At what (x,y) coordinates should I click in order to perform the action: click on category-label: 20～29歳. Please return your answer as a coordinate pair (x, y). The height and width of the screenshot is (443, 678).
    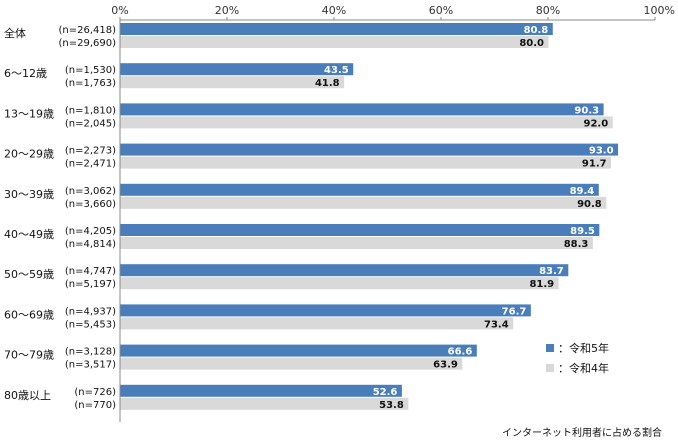
    Looking at the image, I should click on (29, 154).